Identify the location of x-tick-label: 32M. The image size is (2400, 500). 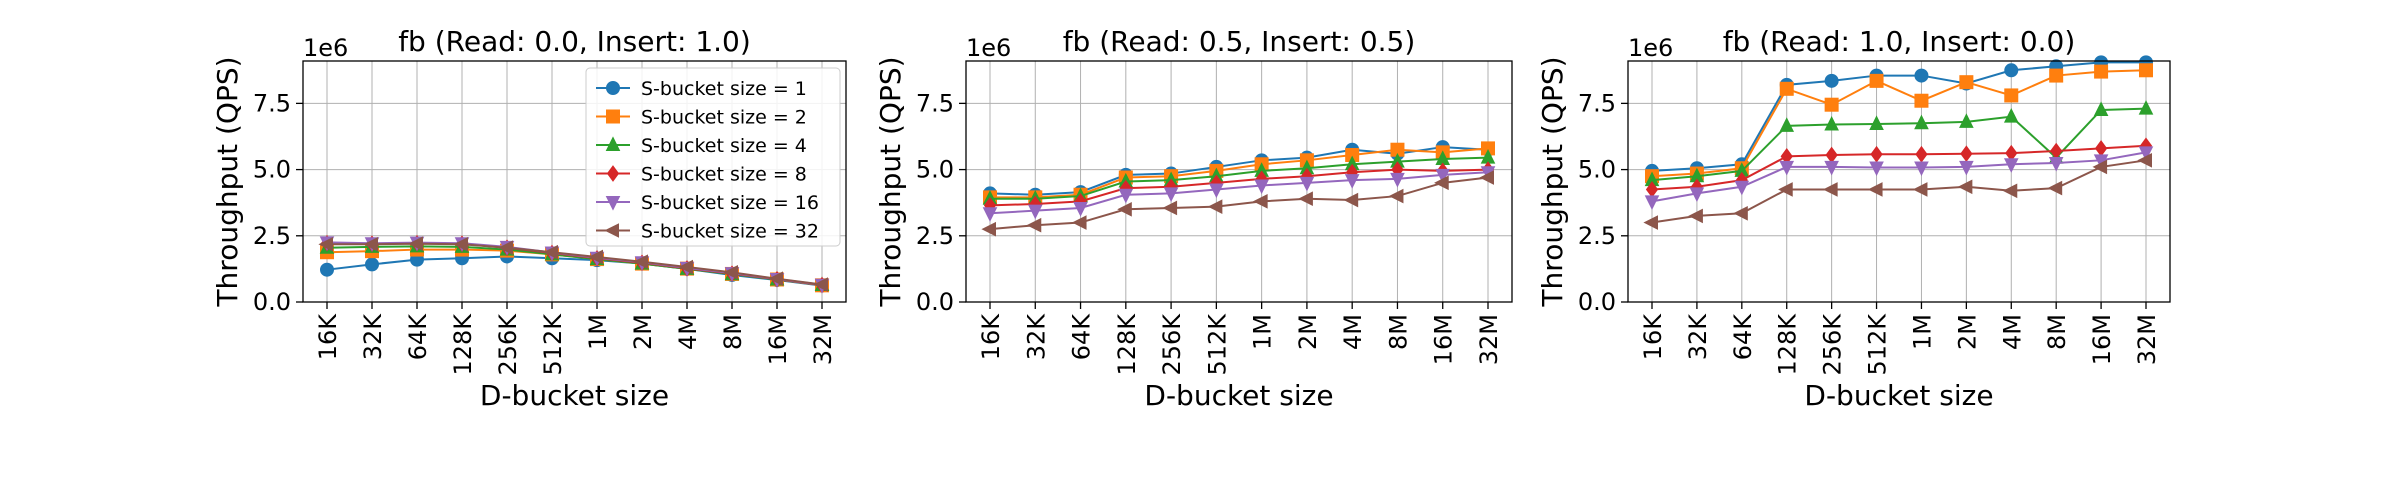
(1489, 339).